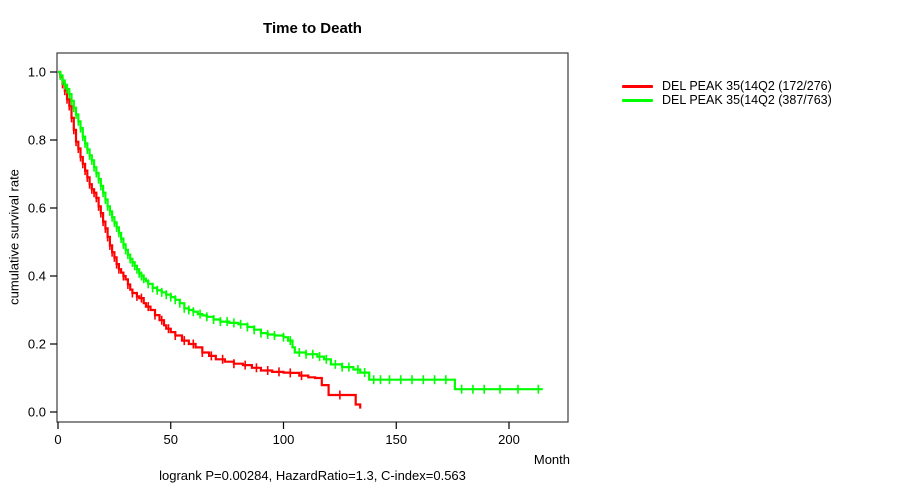 The image size is (900, 500). I want to click on x-axis-tick-label: 150, so click(396, 439).